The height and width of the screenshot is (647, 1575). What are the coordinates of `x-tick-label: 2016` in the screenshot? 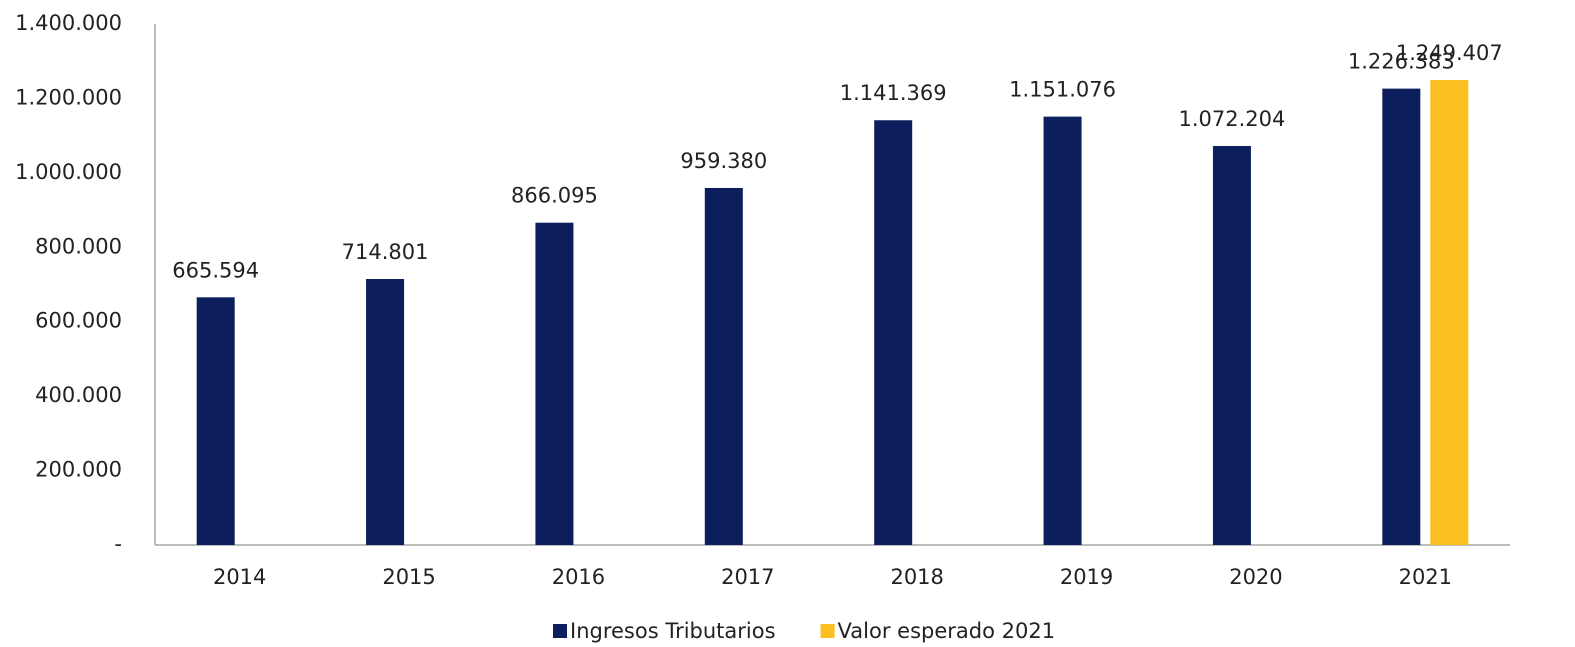 It's located at (578, 577).